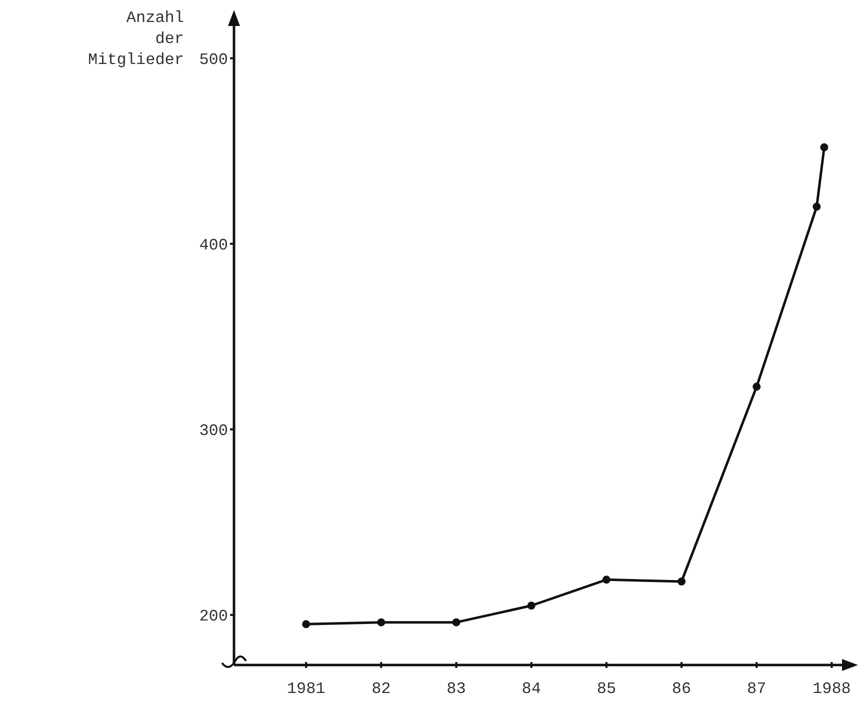  Describe the element at coordinates (831, 689) in the screenshot. I see `x-tick-label: 1988` at that location.